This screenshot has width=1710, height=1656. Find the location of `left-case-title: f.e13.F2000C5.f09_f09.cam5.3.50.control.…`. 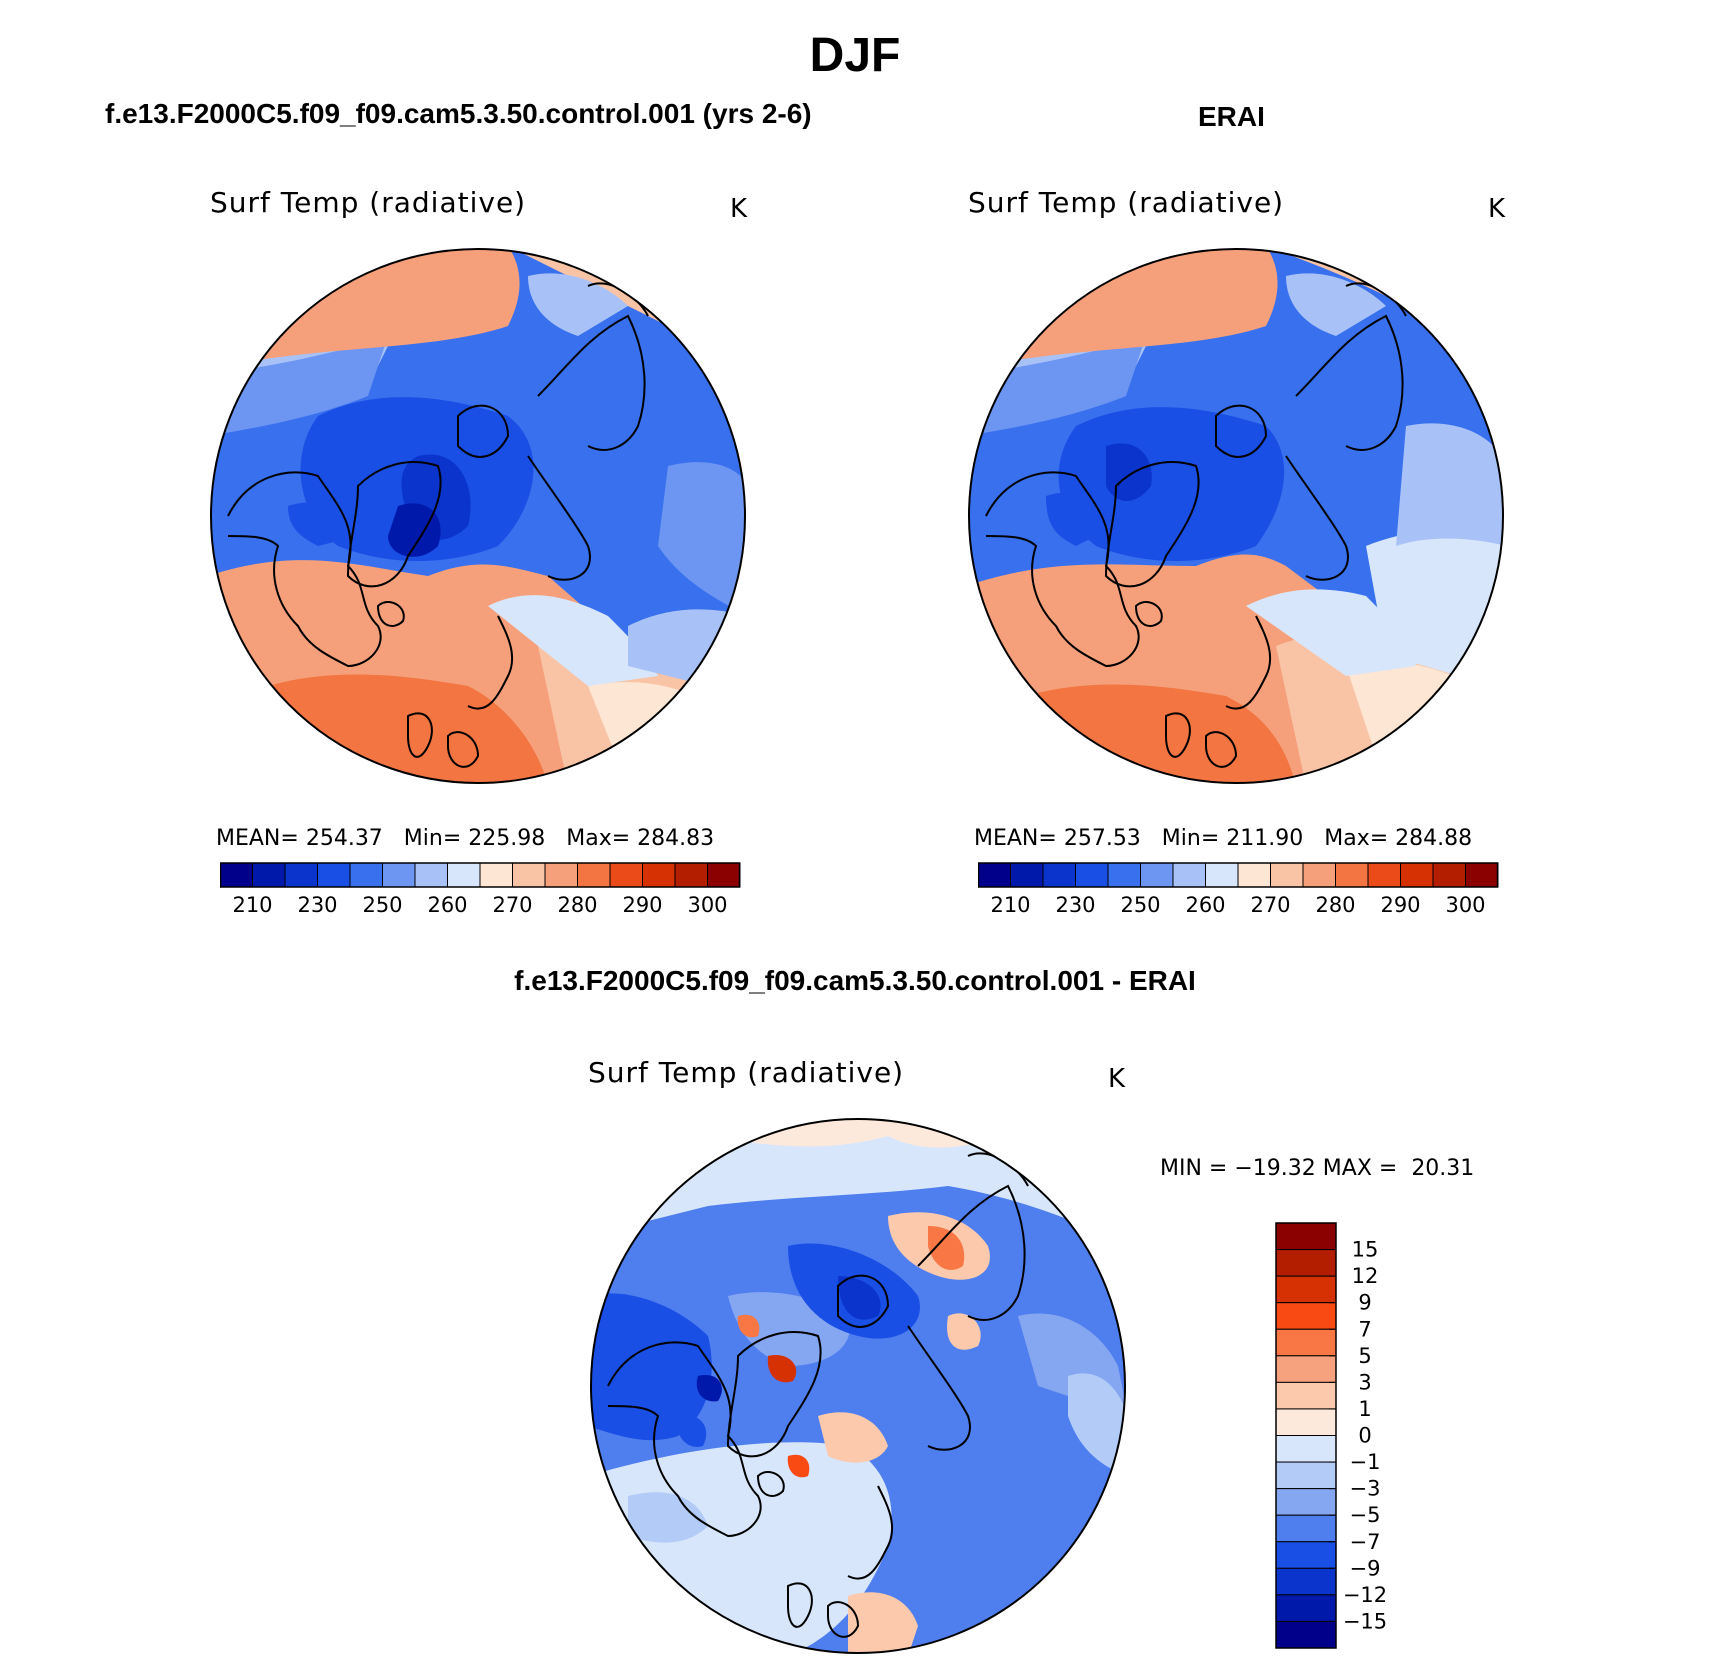

left-case-title: f.e13.F2000C5.f09_f09.cam5.3.50.control.… is located at coordinates (458, 113).